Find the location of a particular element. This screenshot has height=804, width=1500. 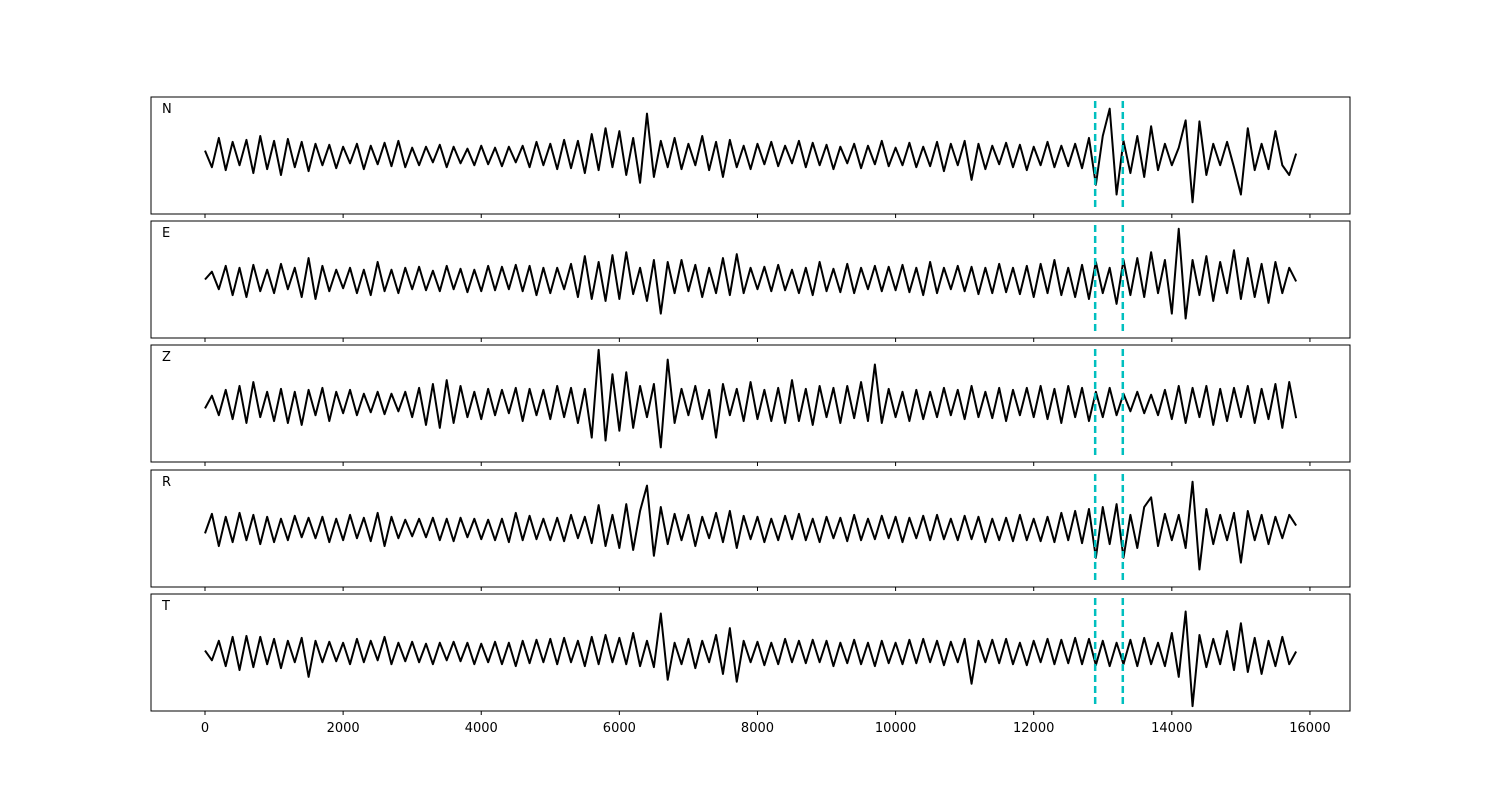

x-tick-label: 4000 is located at coordinates (481, 728).